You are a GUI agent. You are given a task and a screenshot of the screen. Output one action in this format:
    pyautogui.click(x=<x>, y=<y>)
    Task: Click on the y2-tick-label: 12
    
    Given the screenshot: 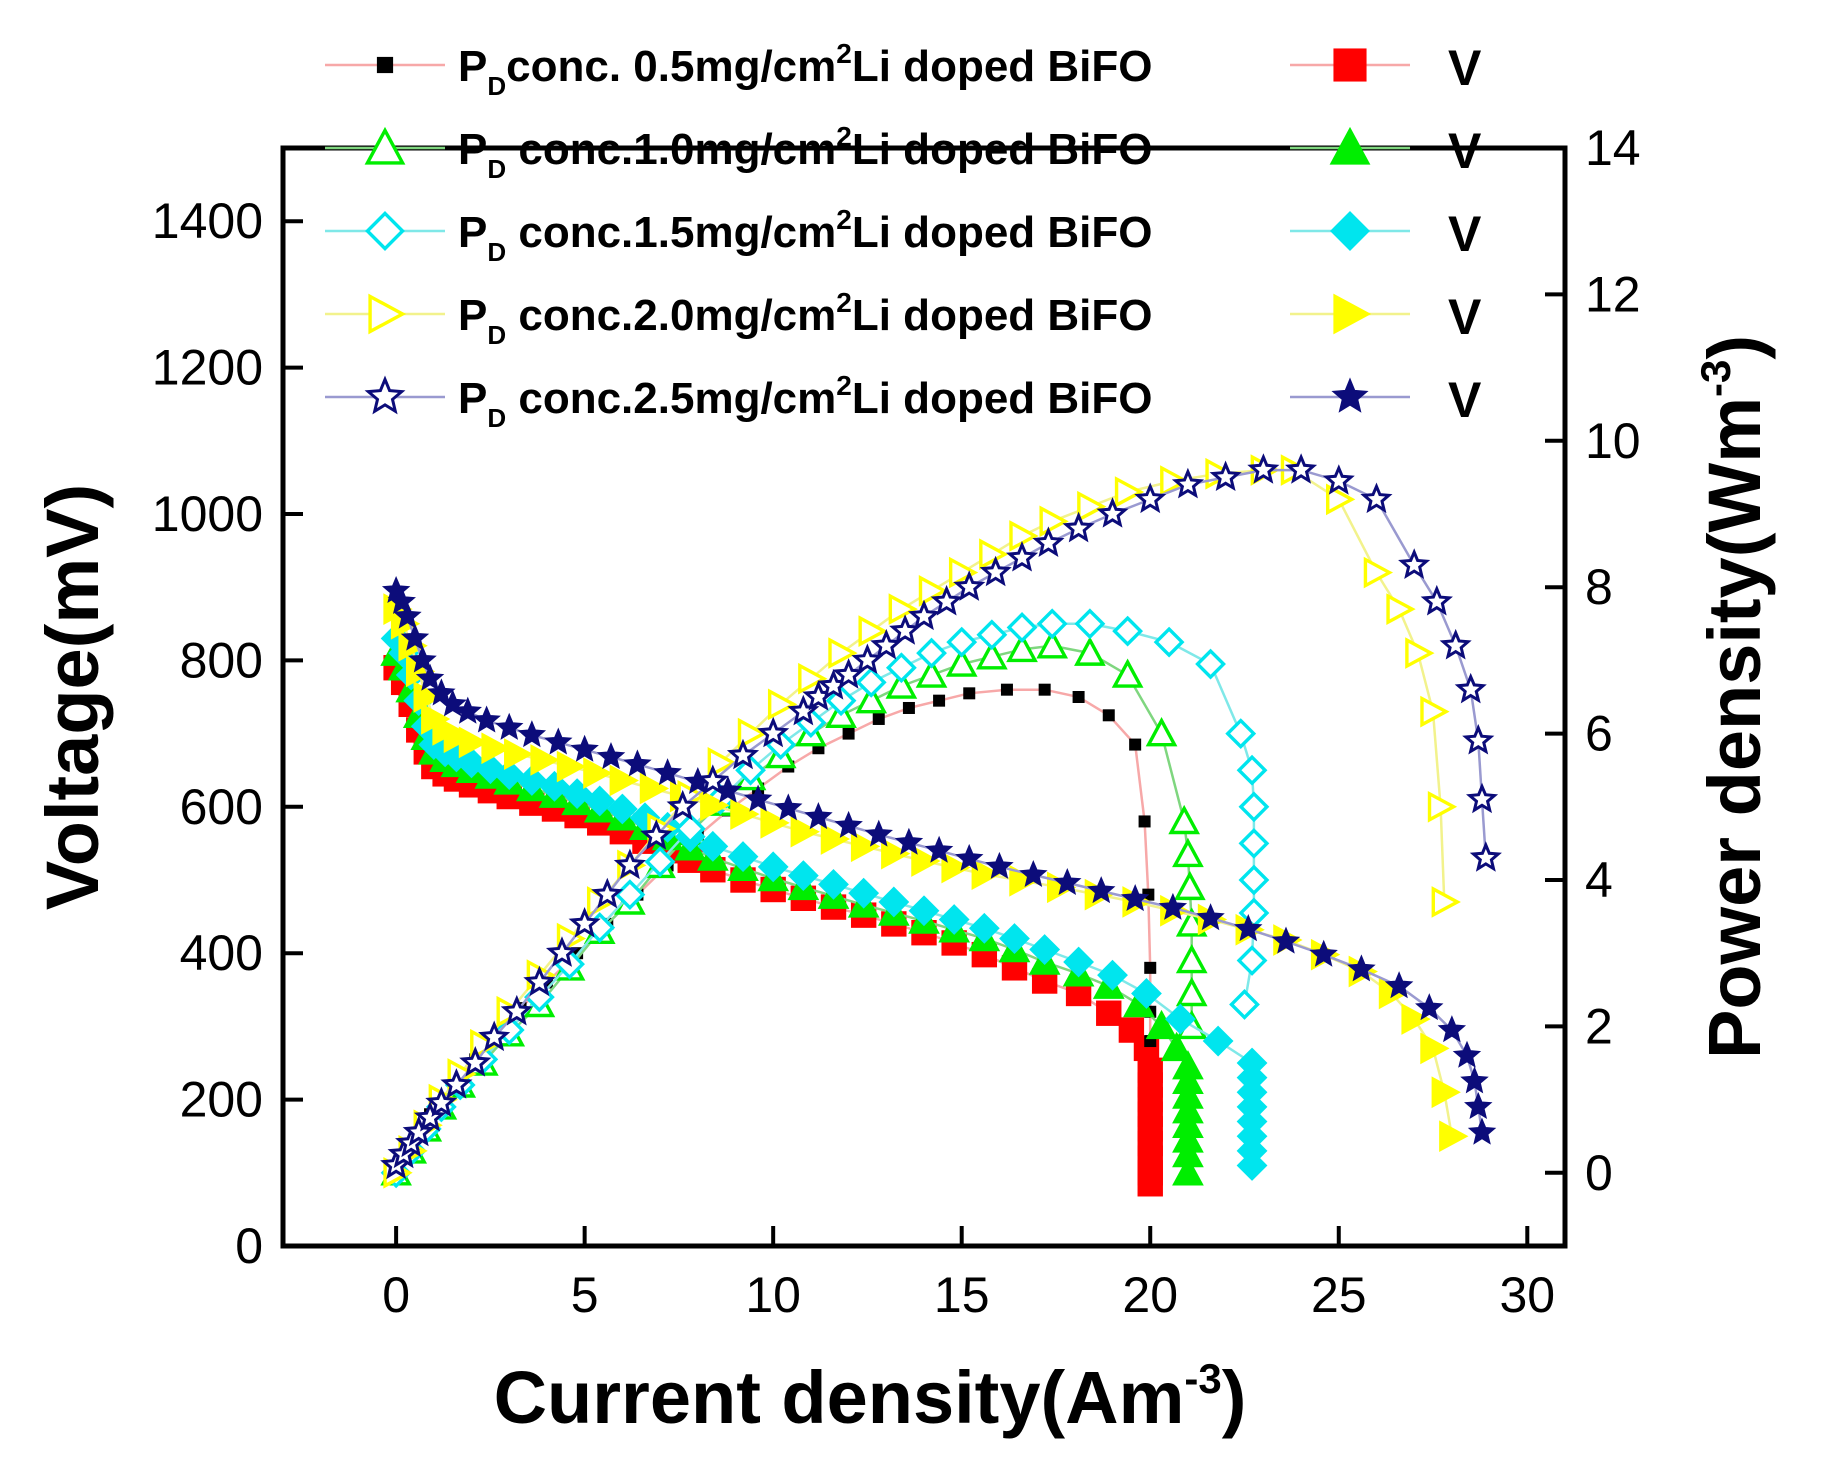 What is the action you would take?
    pyautogui.click(x=1613, y=294)
    